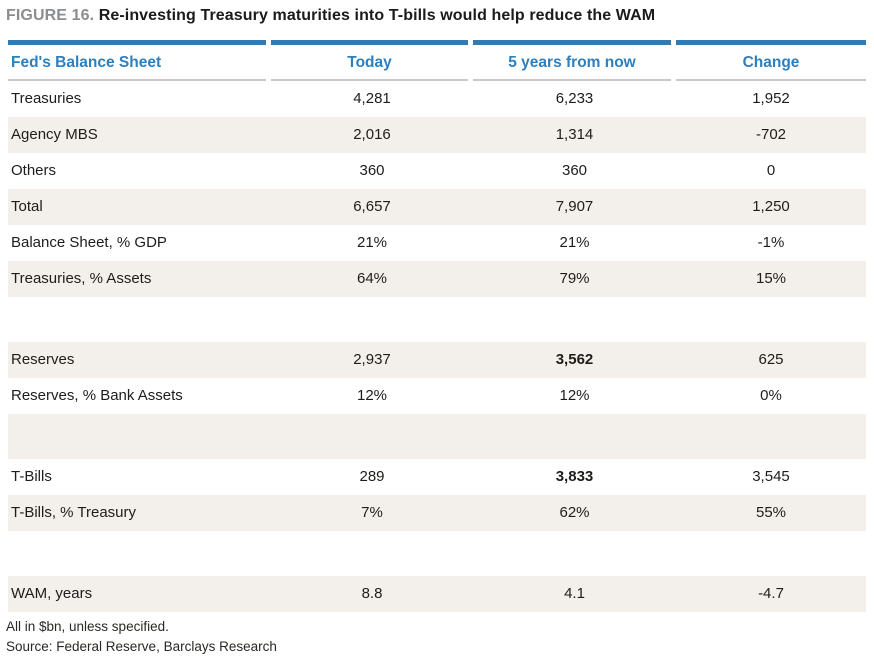  What do you see at coordinates (771, 359) in the screenshot?
I see `cell-change: 625` at bounding box center [771, 359].